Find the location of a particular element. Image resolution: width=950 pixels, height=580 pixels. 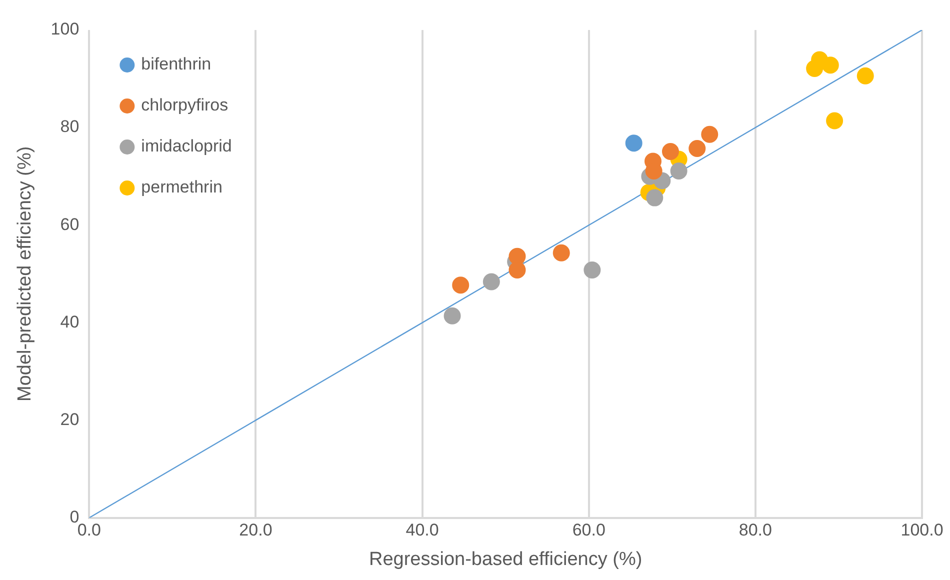

x-tick-label: 60.0 is located at coordinates (589, 530).